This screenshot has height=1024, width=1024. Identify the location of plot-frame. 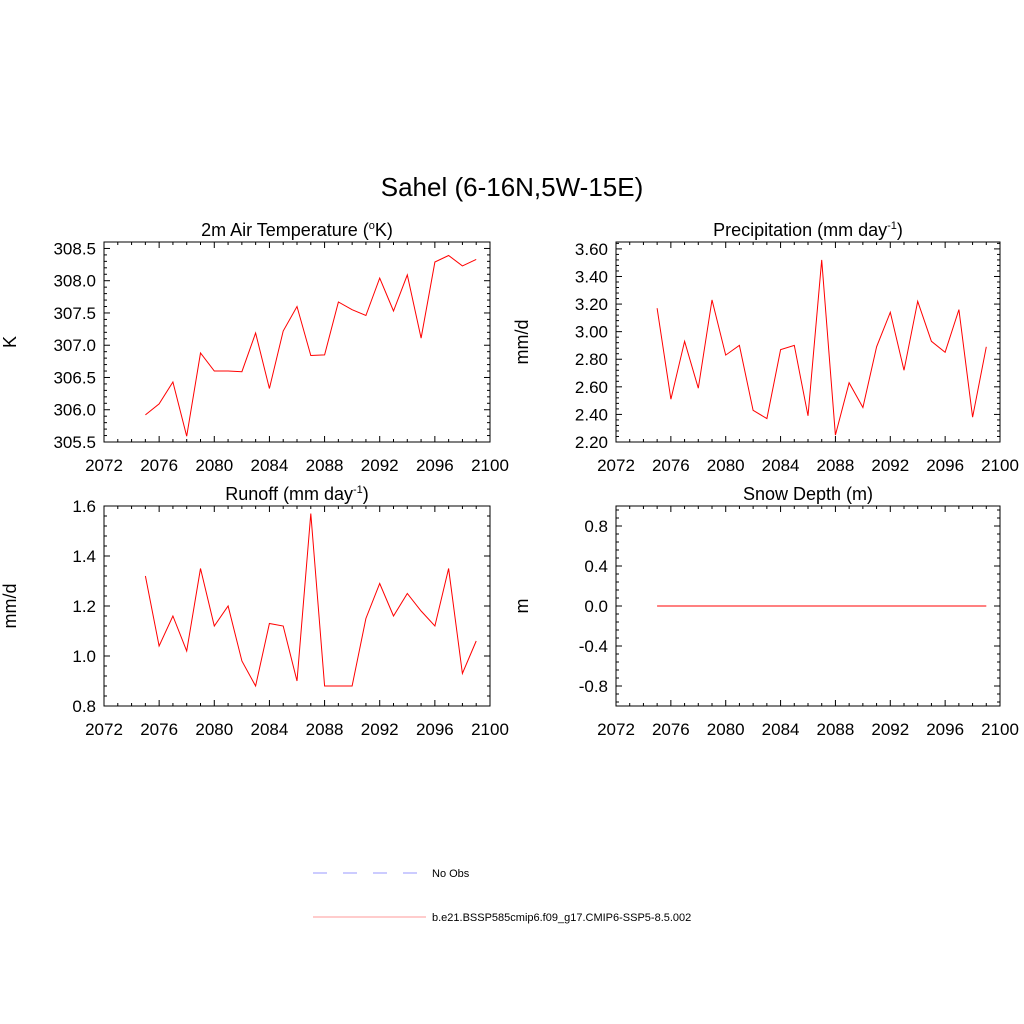
(297, 342).